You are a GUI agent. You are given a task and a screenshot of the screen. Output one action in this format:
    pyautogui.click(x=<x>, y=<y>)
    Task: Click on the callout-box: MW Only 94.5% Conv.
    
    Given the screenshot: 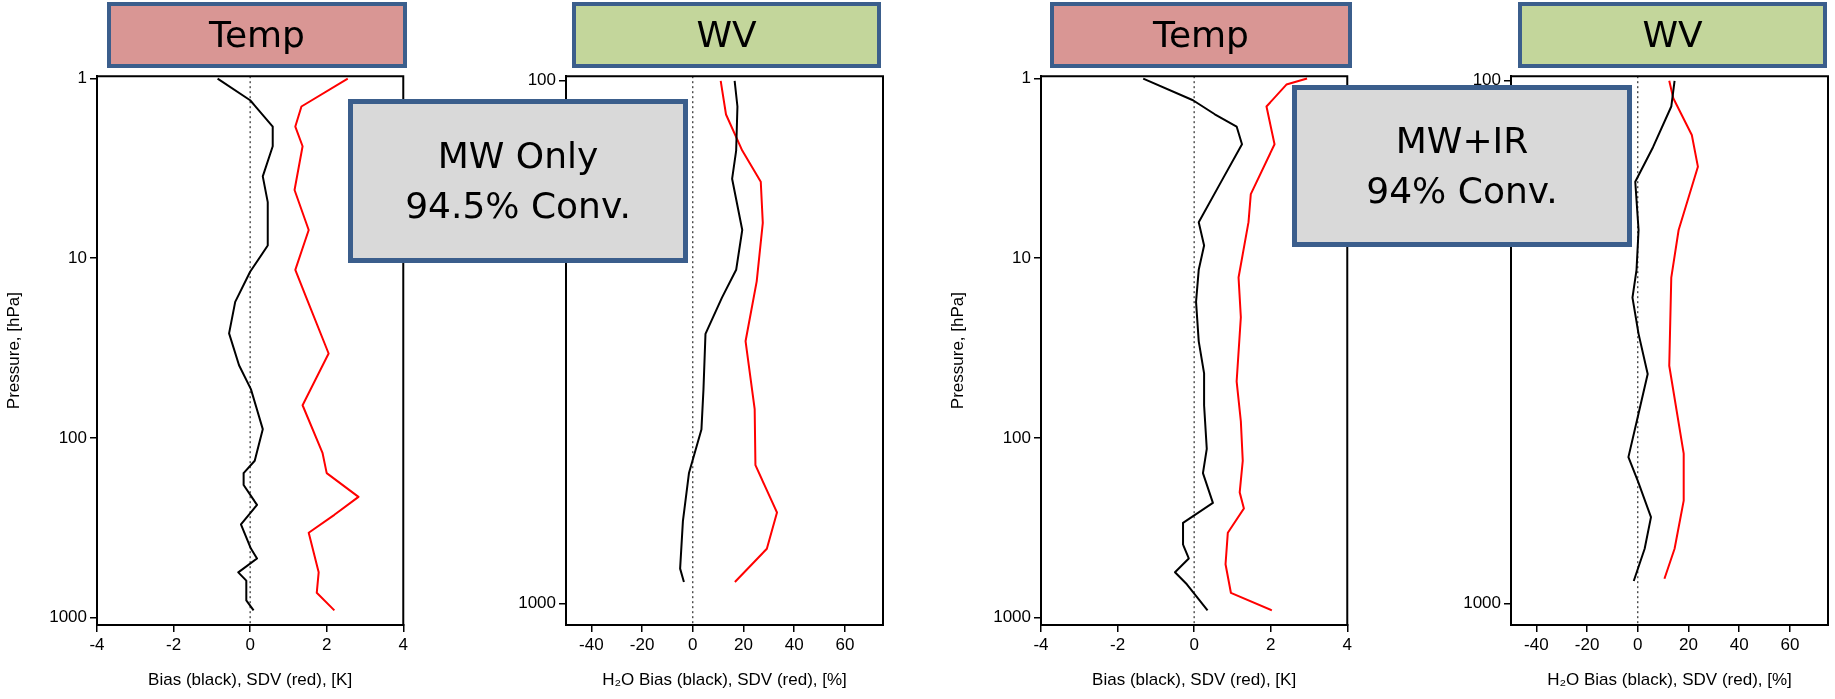 What is the action you would take?
    pyautogui.click(x=518, y=181)
    